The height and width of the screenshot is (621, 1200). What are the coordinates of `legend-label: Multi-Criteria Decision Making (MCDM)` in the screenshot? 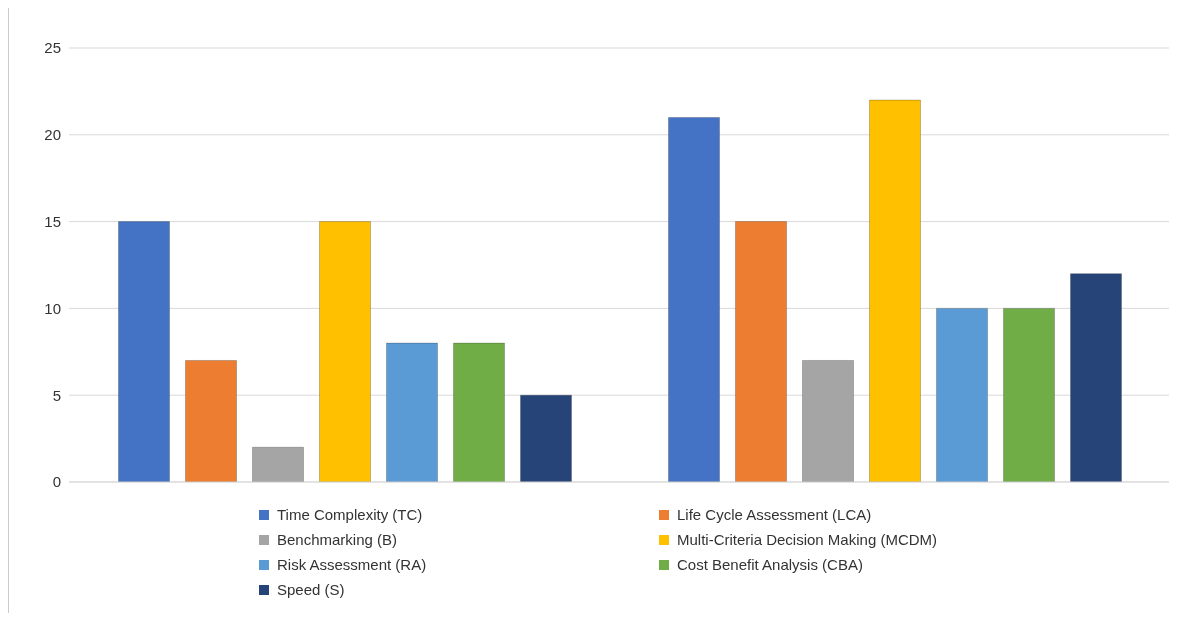 It's located at (807, 539).